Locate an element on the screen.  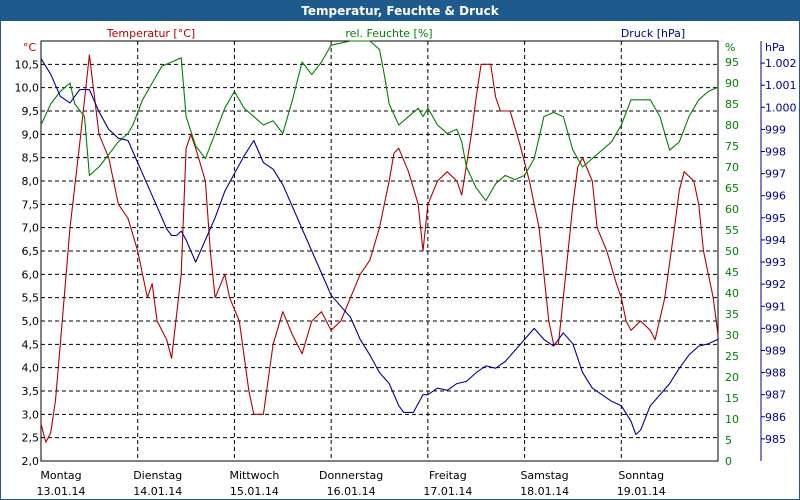
humidity-tick-label: 50 is located at coordinates (732, 251).